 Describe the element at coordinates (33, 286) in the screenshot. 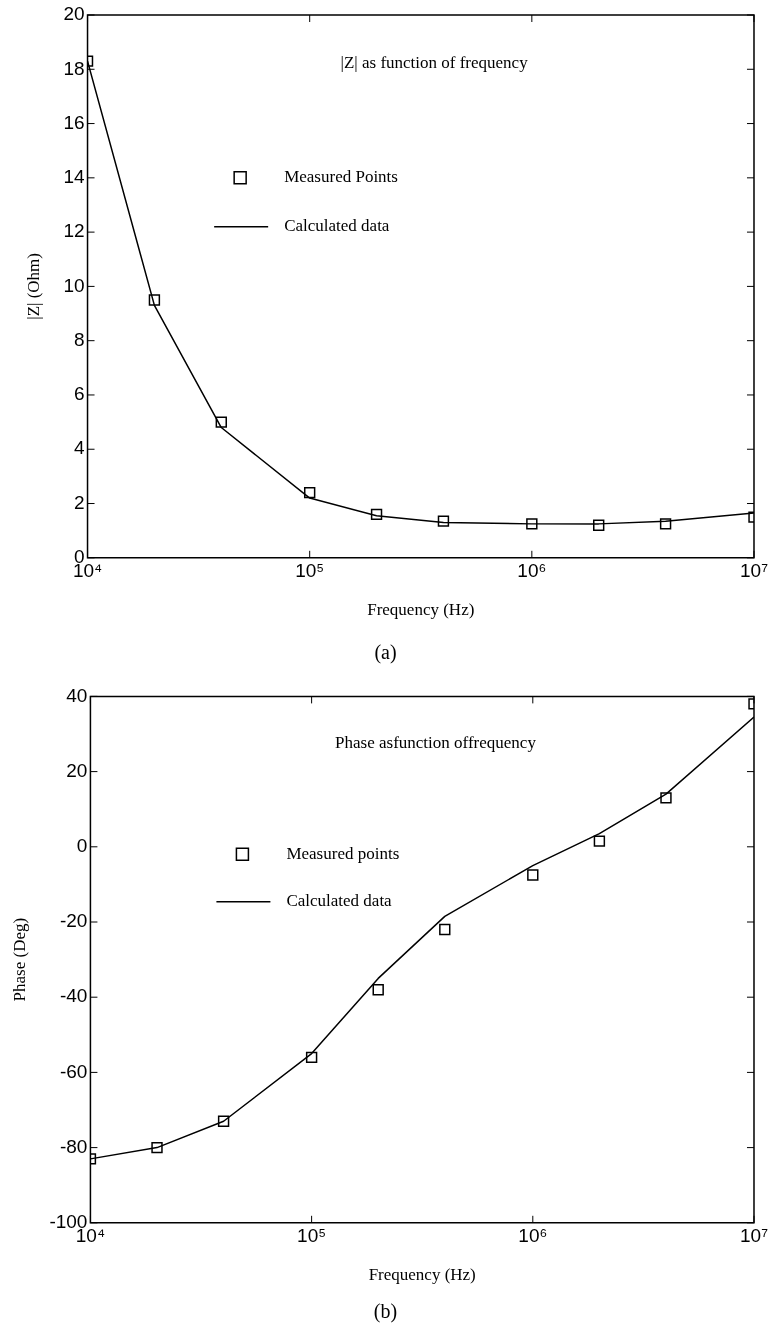

I see `y-axis-title: |Z| (Ohm)` at that location.